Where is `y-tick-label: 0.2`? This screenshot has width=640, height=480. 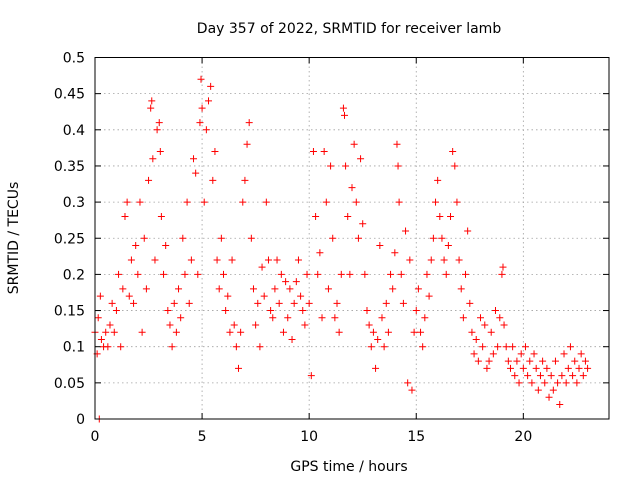 y-tick-label: 0.2 is located at coordinates (74, 275).